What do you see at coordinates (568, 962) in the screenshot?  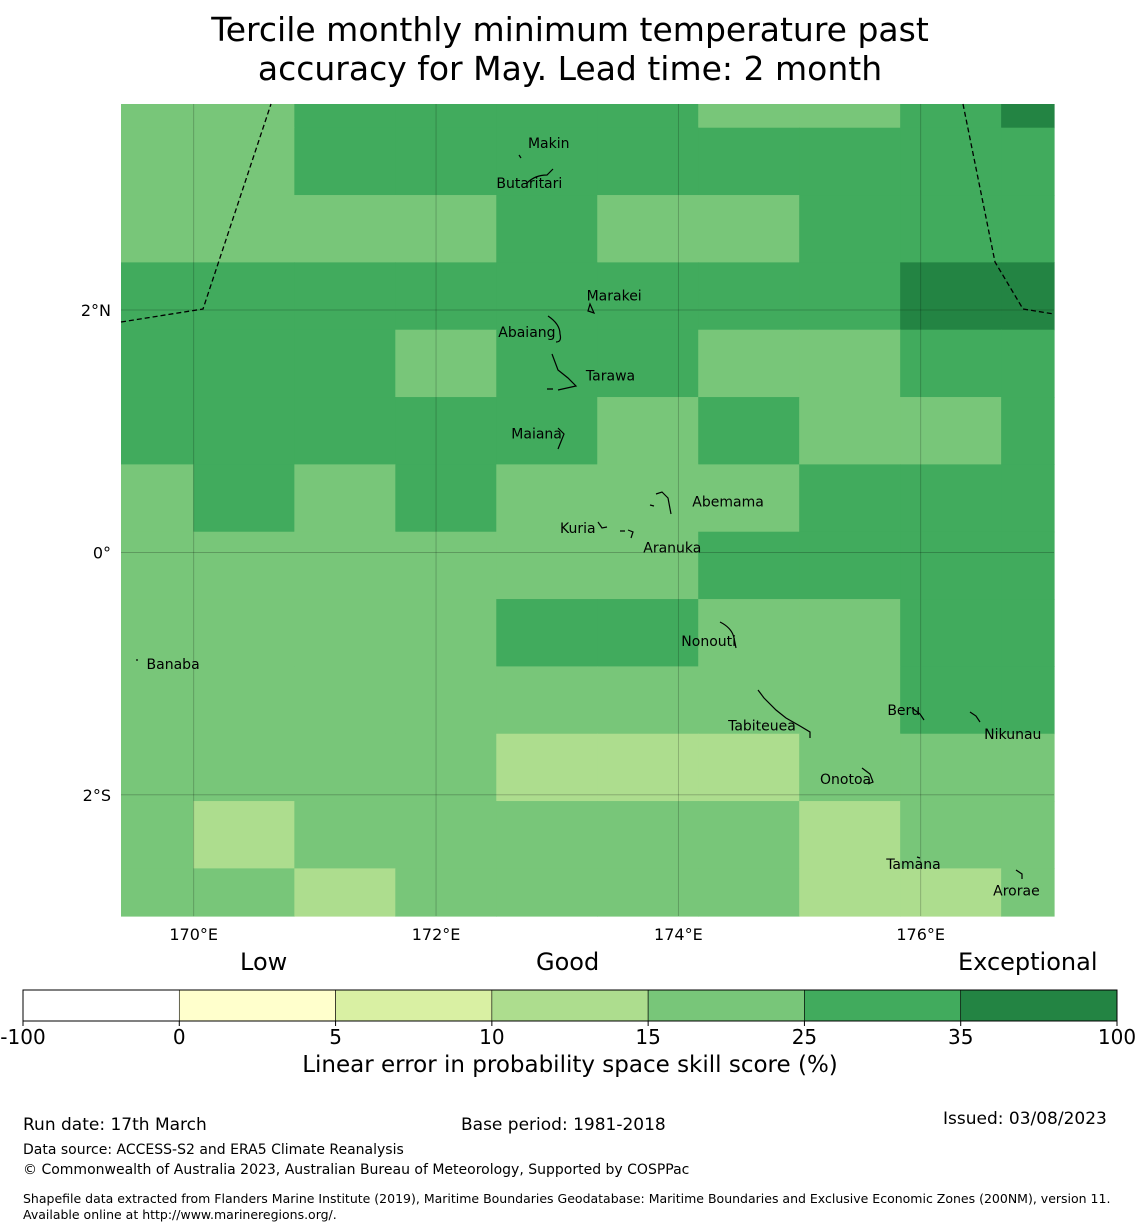 I see `category-good: Good` at bounding box center [568, 962].